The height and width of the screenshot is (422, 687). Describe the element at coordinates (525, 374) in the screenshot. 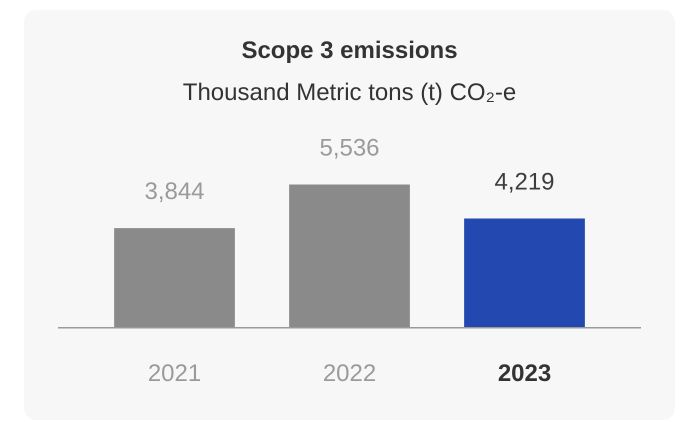

I see `x-tick-label: 2023` at that location.